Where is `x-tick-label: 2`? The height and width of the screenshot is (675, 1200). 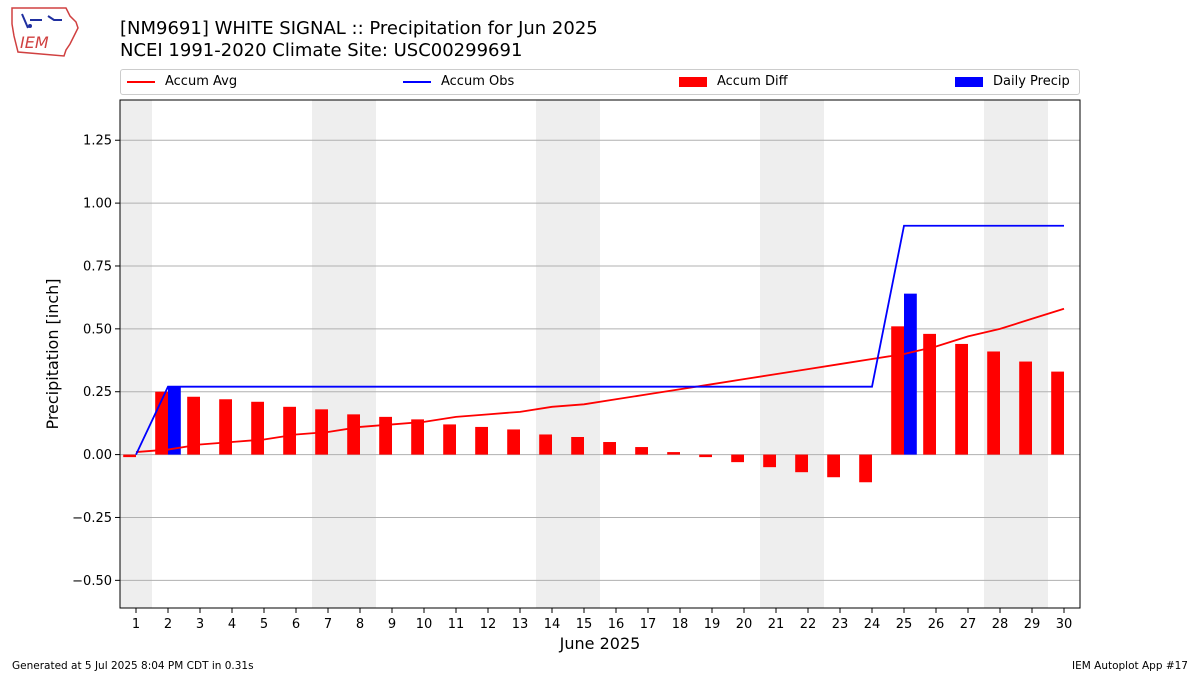 x-tick-label: 2 is located at coordinates (168, 624).